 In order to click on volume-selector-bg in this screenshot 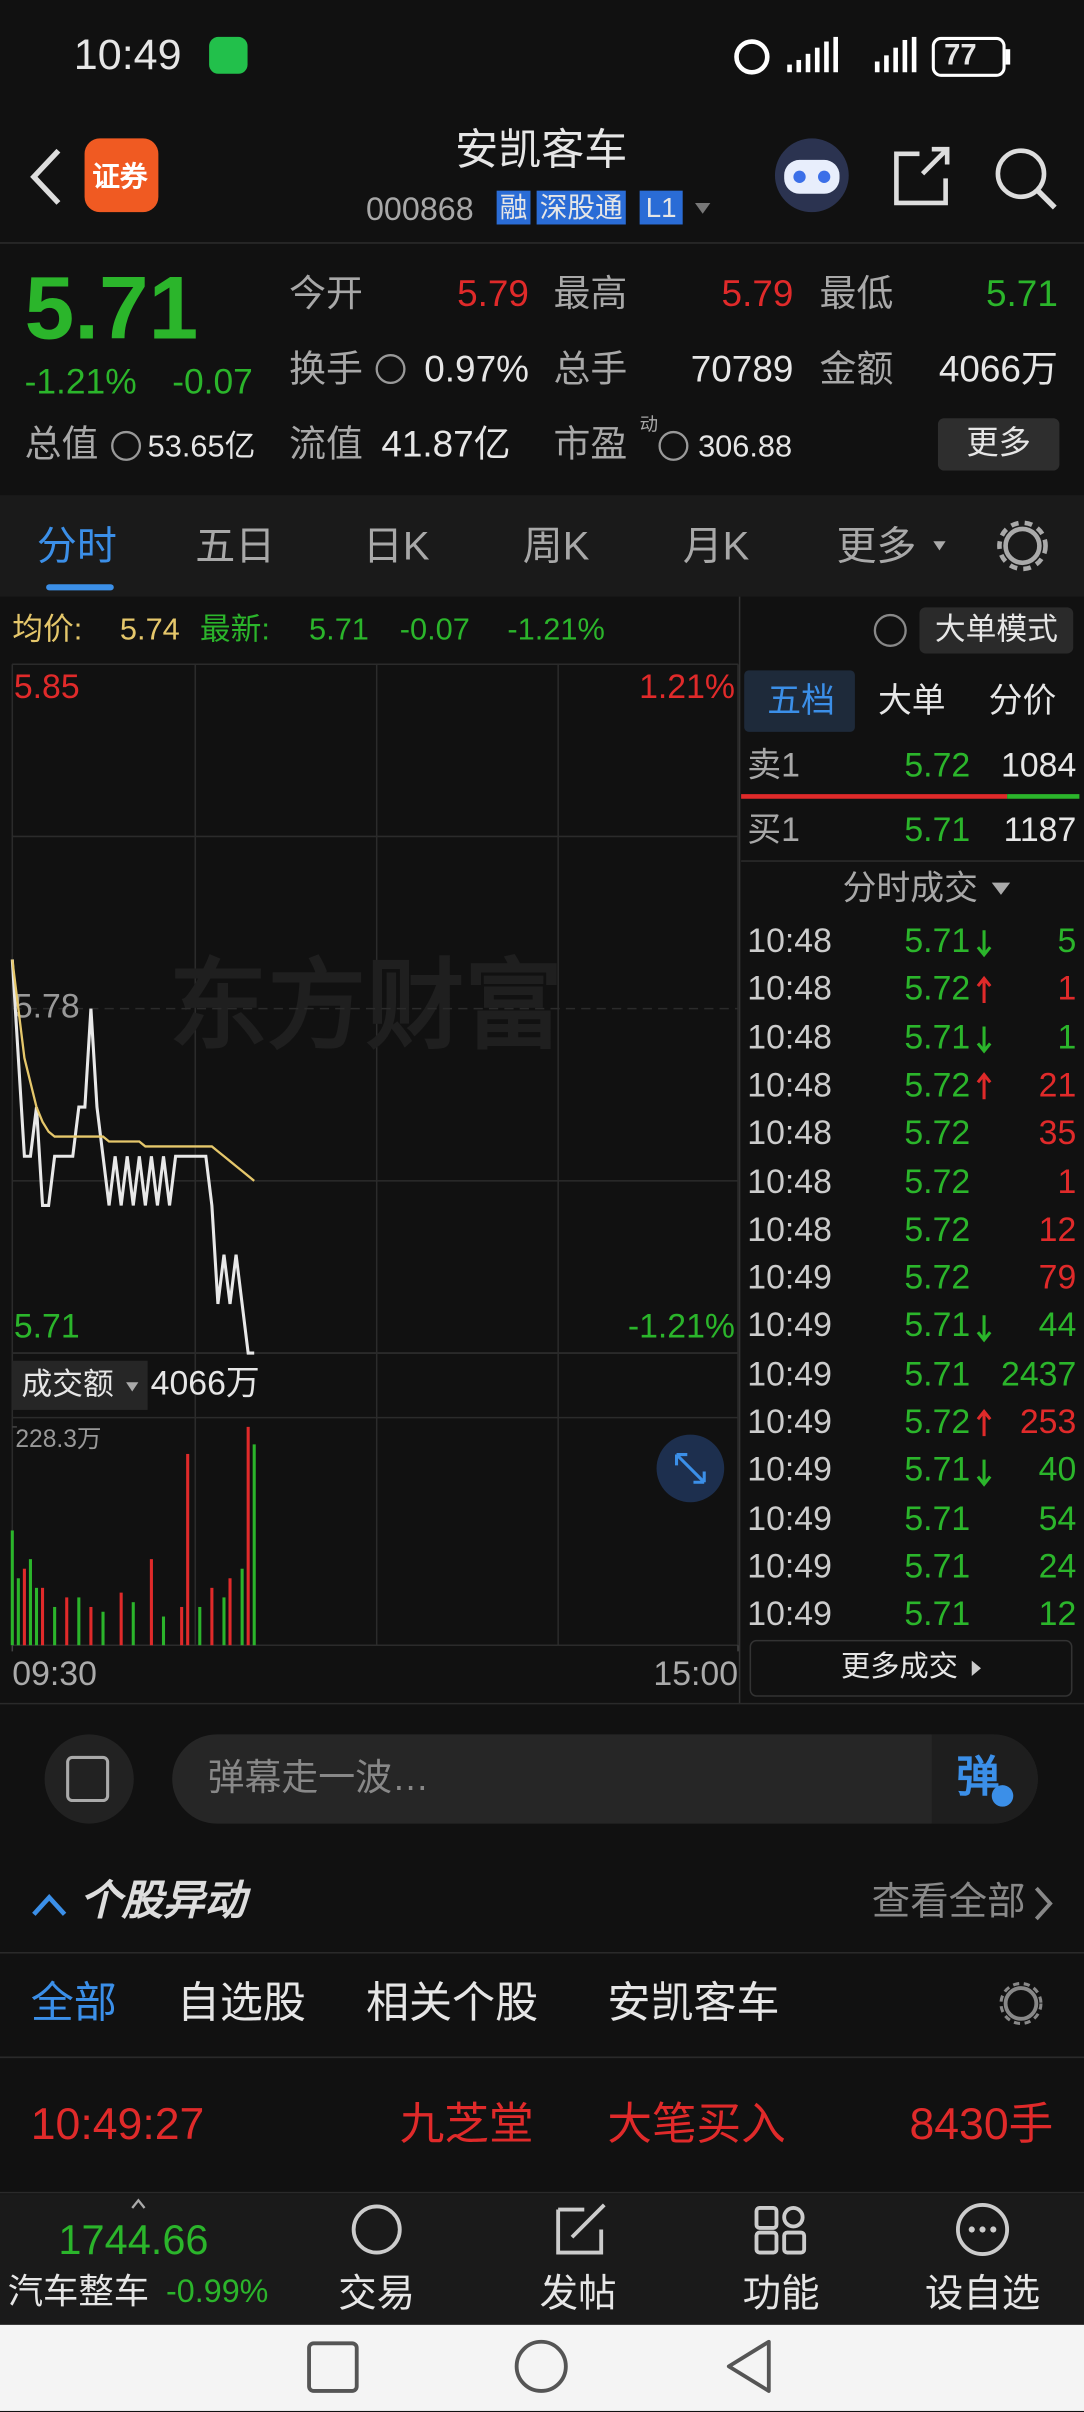, I will do `click(80, 1385)`.